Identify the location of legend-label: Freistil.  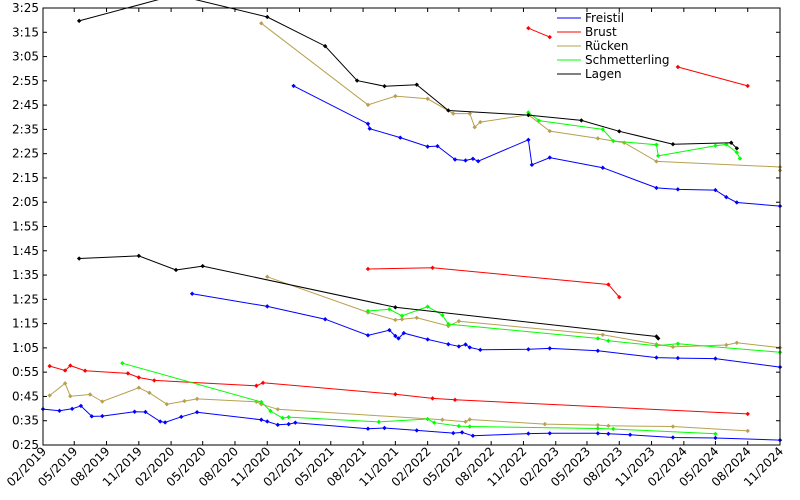
(604, 18).